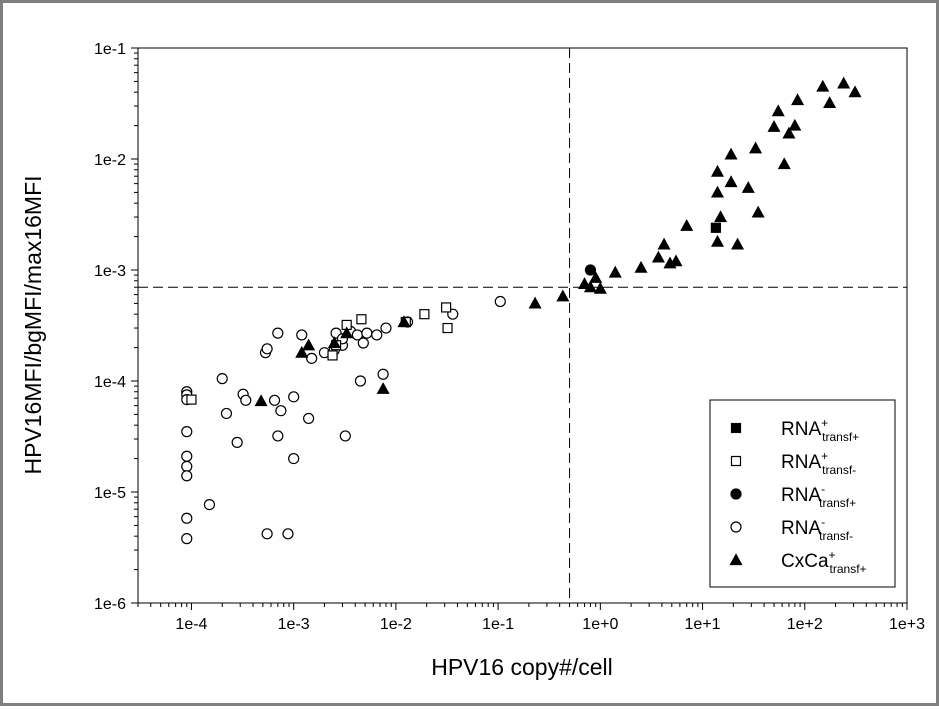  I want to click on x-tick-label: 1e-4, so click(191, 624).